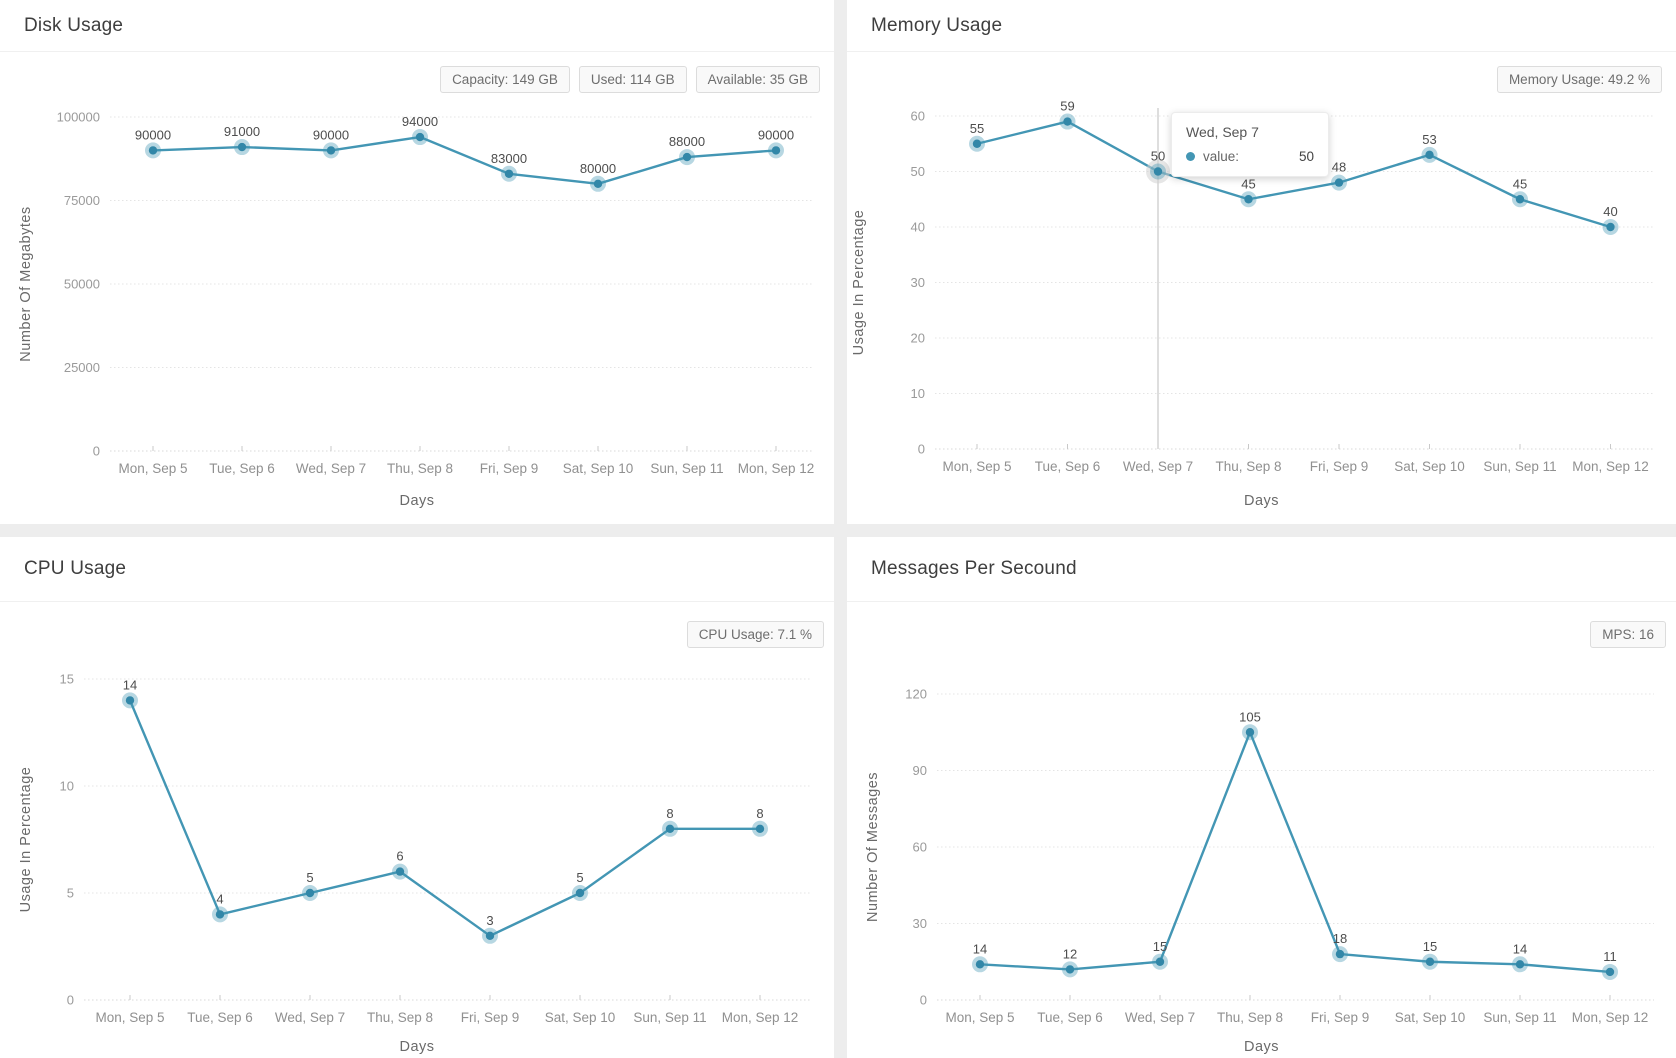  I want to click on point-label: 105, so click(1250, 716).